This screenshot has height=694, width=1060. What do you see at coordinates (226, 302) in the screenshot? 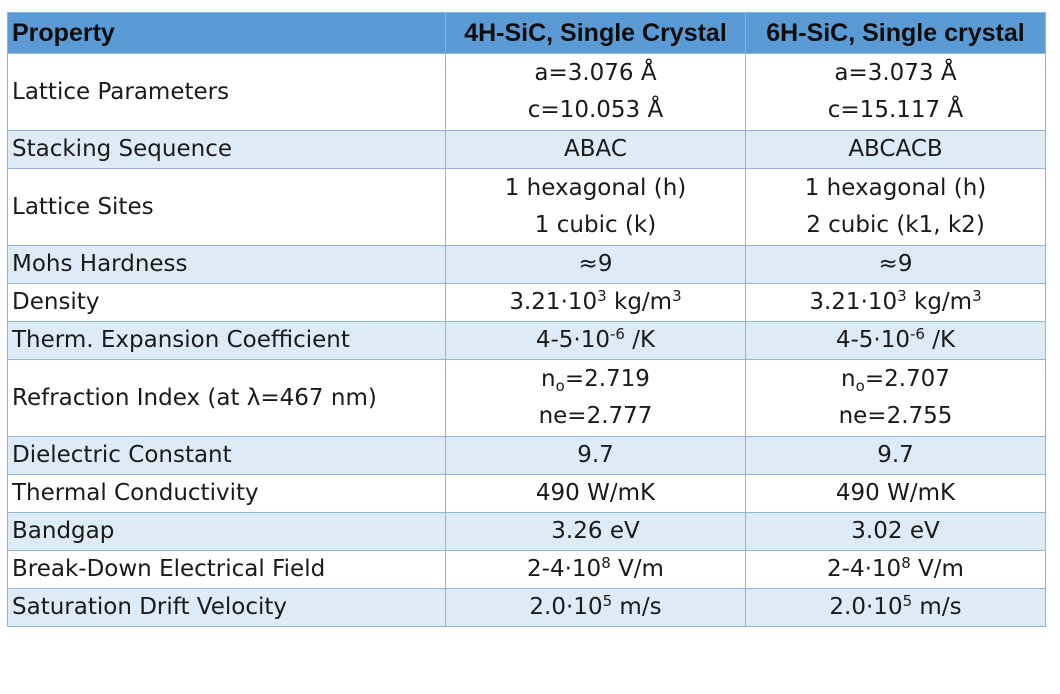
I see `property-label: Density` at bounding box center [226, 302].